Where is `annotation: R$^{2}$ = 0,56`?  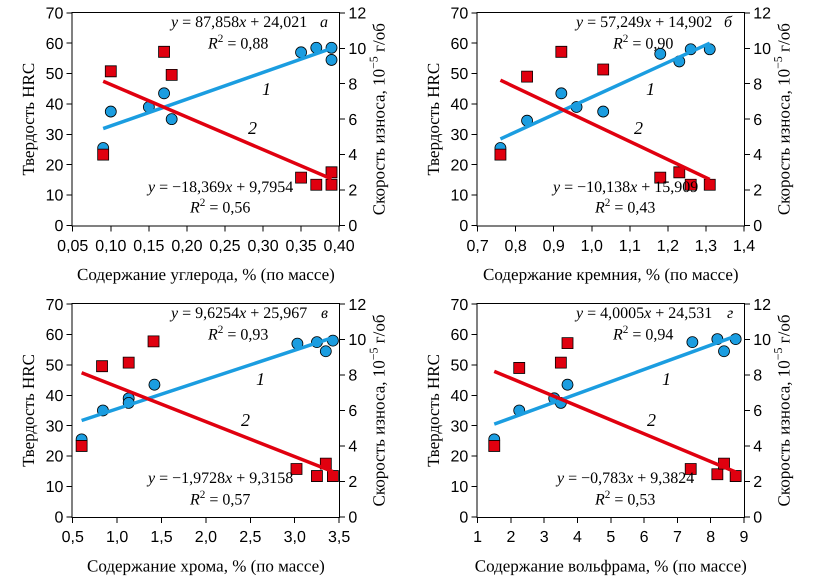
annotation: R$^{2}$ = 0,56 is located at coordinates (219, 207).